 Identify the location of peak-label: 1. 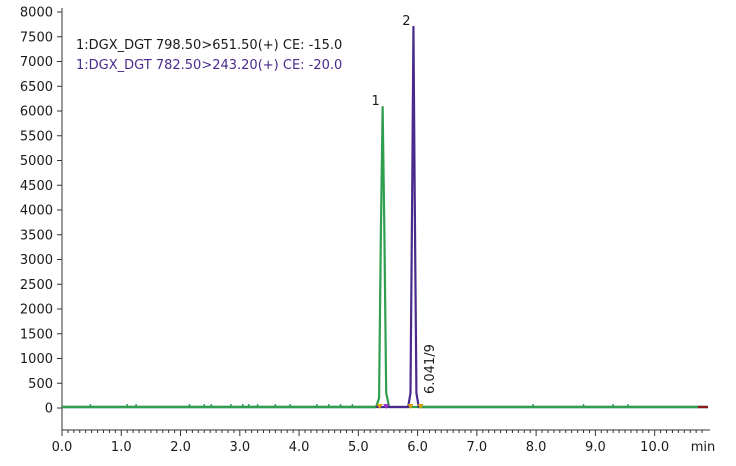
(375, 101).